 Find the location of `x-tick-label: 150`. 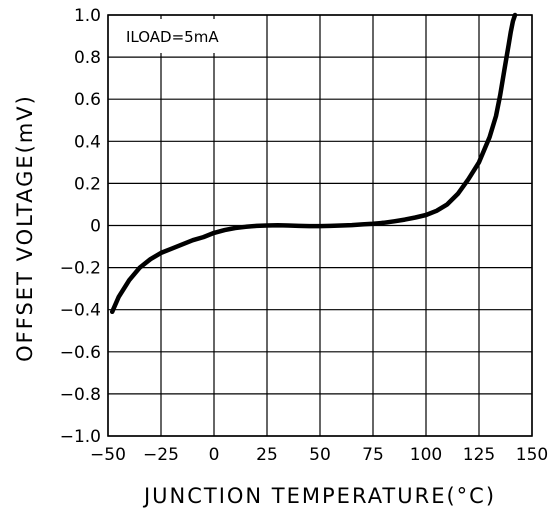

x-tick-label: 150 is located at coordinates (532, 455).